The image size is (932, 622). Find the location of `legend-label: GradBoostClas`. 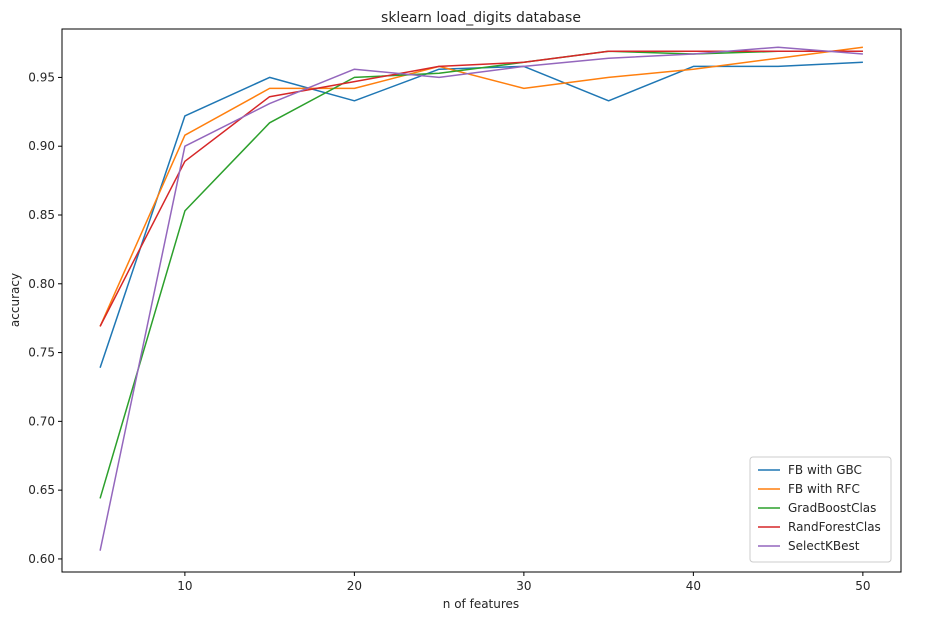

legend-label: GradBoostClas is located at coordinates (832, 508).